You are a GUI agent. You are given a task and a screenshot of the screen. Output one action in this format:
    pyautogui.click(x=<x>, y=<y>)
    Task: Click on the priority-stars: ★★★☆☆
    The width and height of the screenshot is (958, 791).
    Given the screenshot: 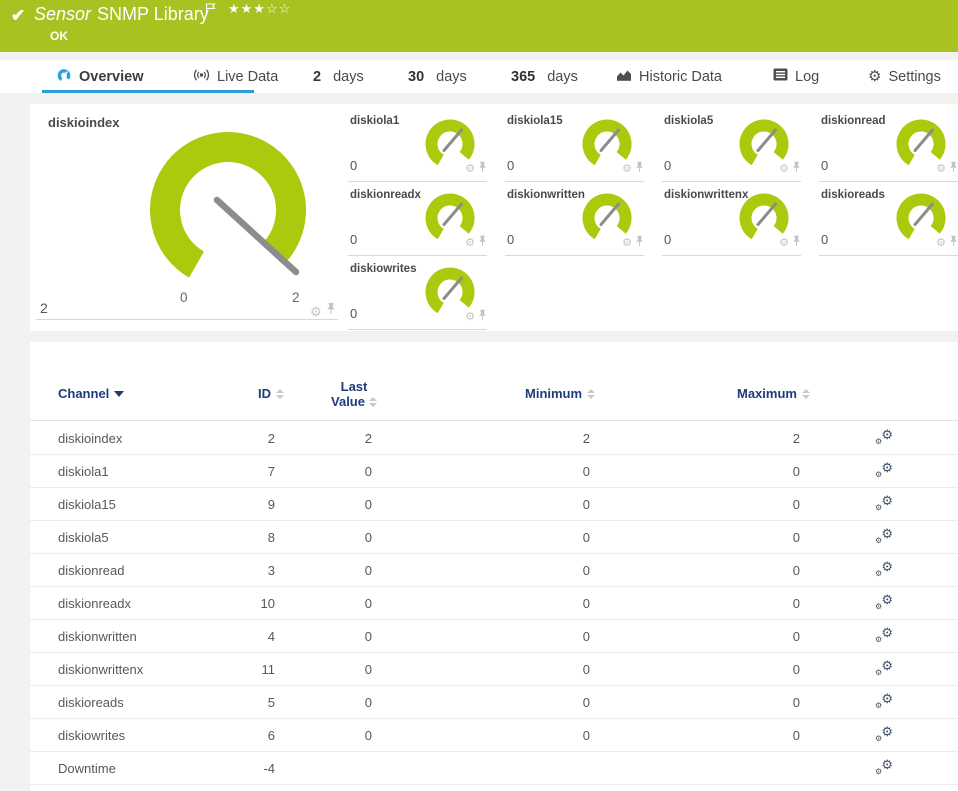 What is the action you would take?
    pyautogui.click(x=260, y=8)
    